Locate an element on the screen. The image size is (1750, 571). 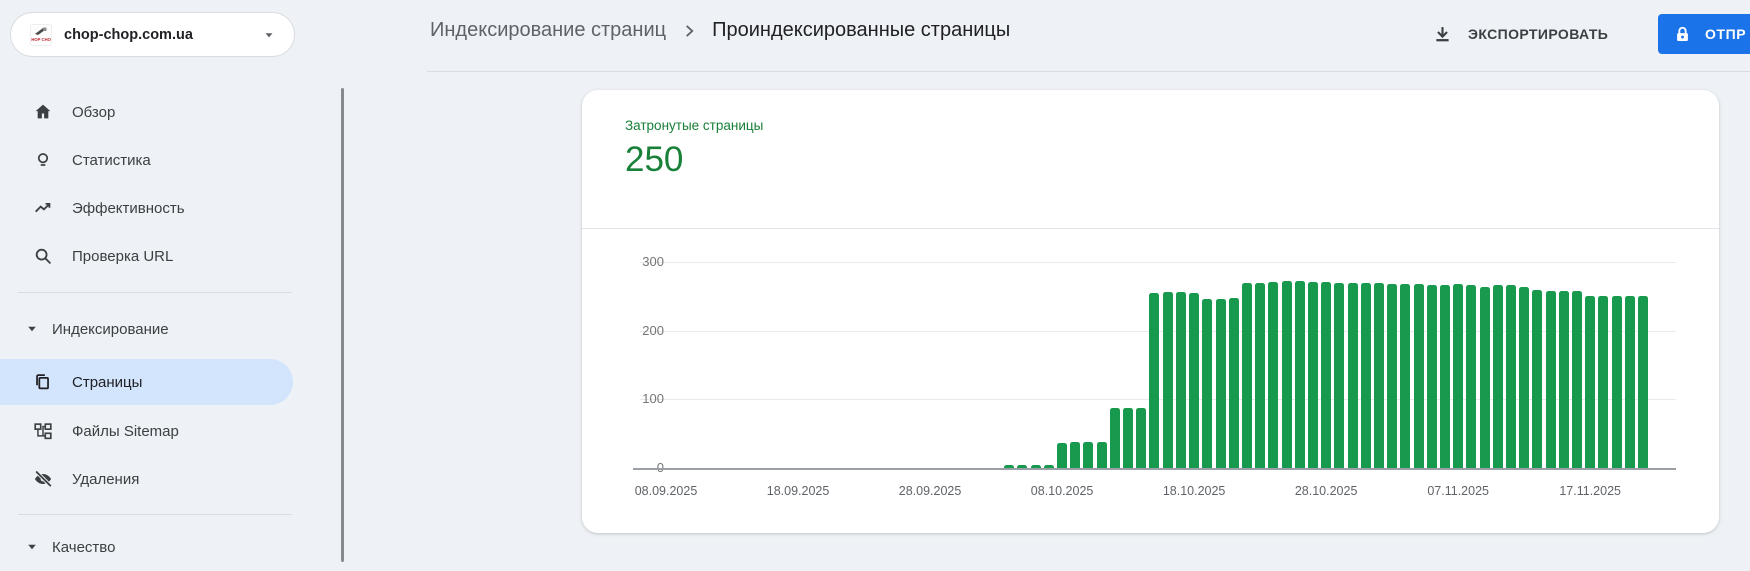
sidebar-item-label: Файлы Sitemap is located at coordinates (125, 431).